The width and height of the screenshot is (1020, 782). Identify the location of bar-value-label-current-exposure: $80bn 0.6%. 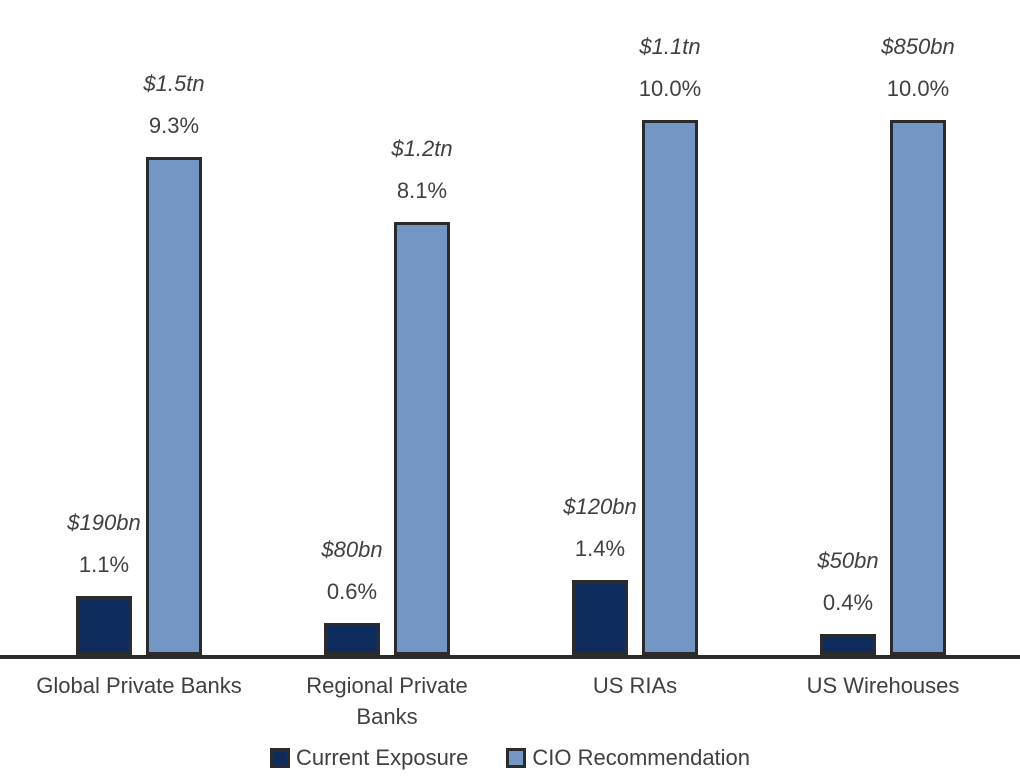
(352, 571).